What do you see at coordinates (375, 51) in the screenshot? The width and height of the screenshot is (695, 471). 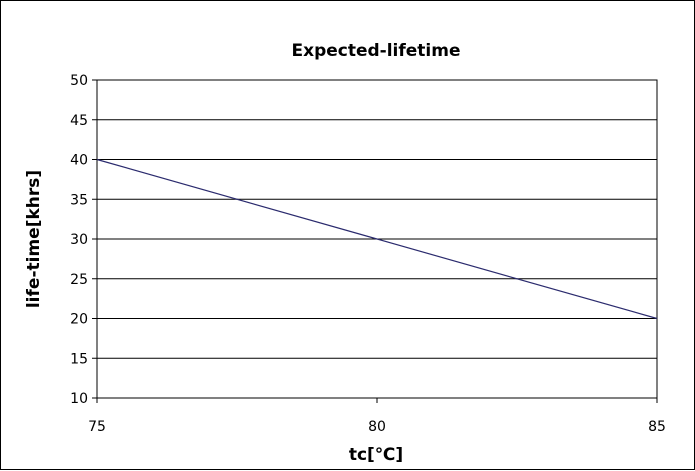 I see `chart-title: Expected-lifetime` at bounding box center [375, 51].